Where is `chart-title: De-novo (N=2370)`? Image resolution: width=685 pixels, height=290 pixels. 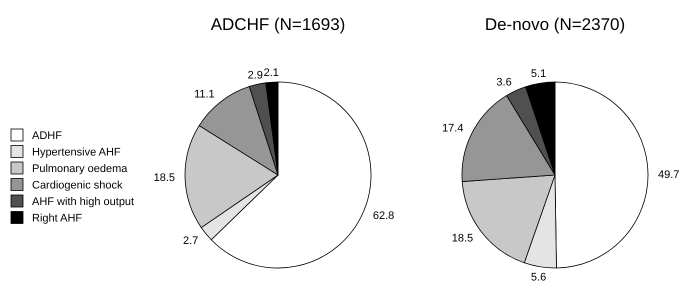 chart-title: De-novo (N=2370) is located at coordinates (555, 24).